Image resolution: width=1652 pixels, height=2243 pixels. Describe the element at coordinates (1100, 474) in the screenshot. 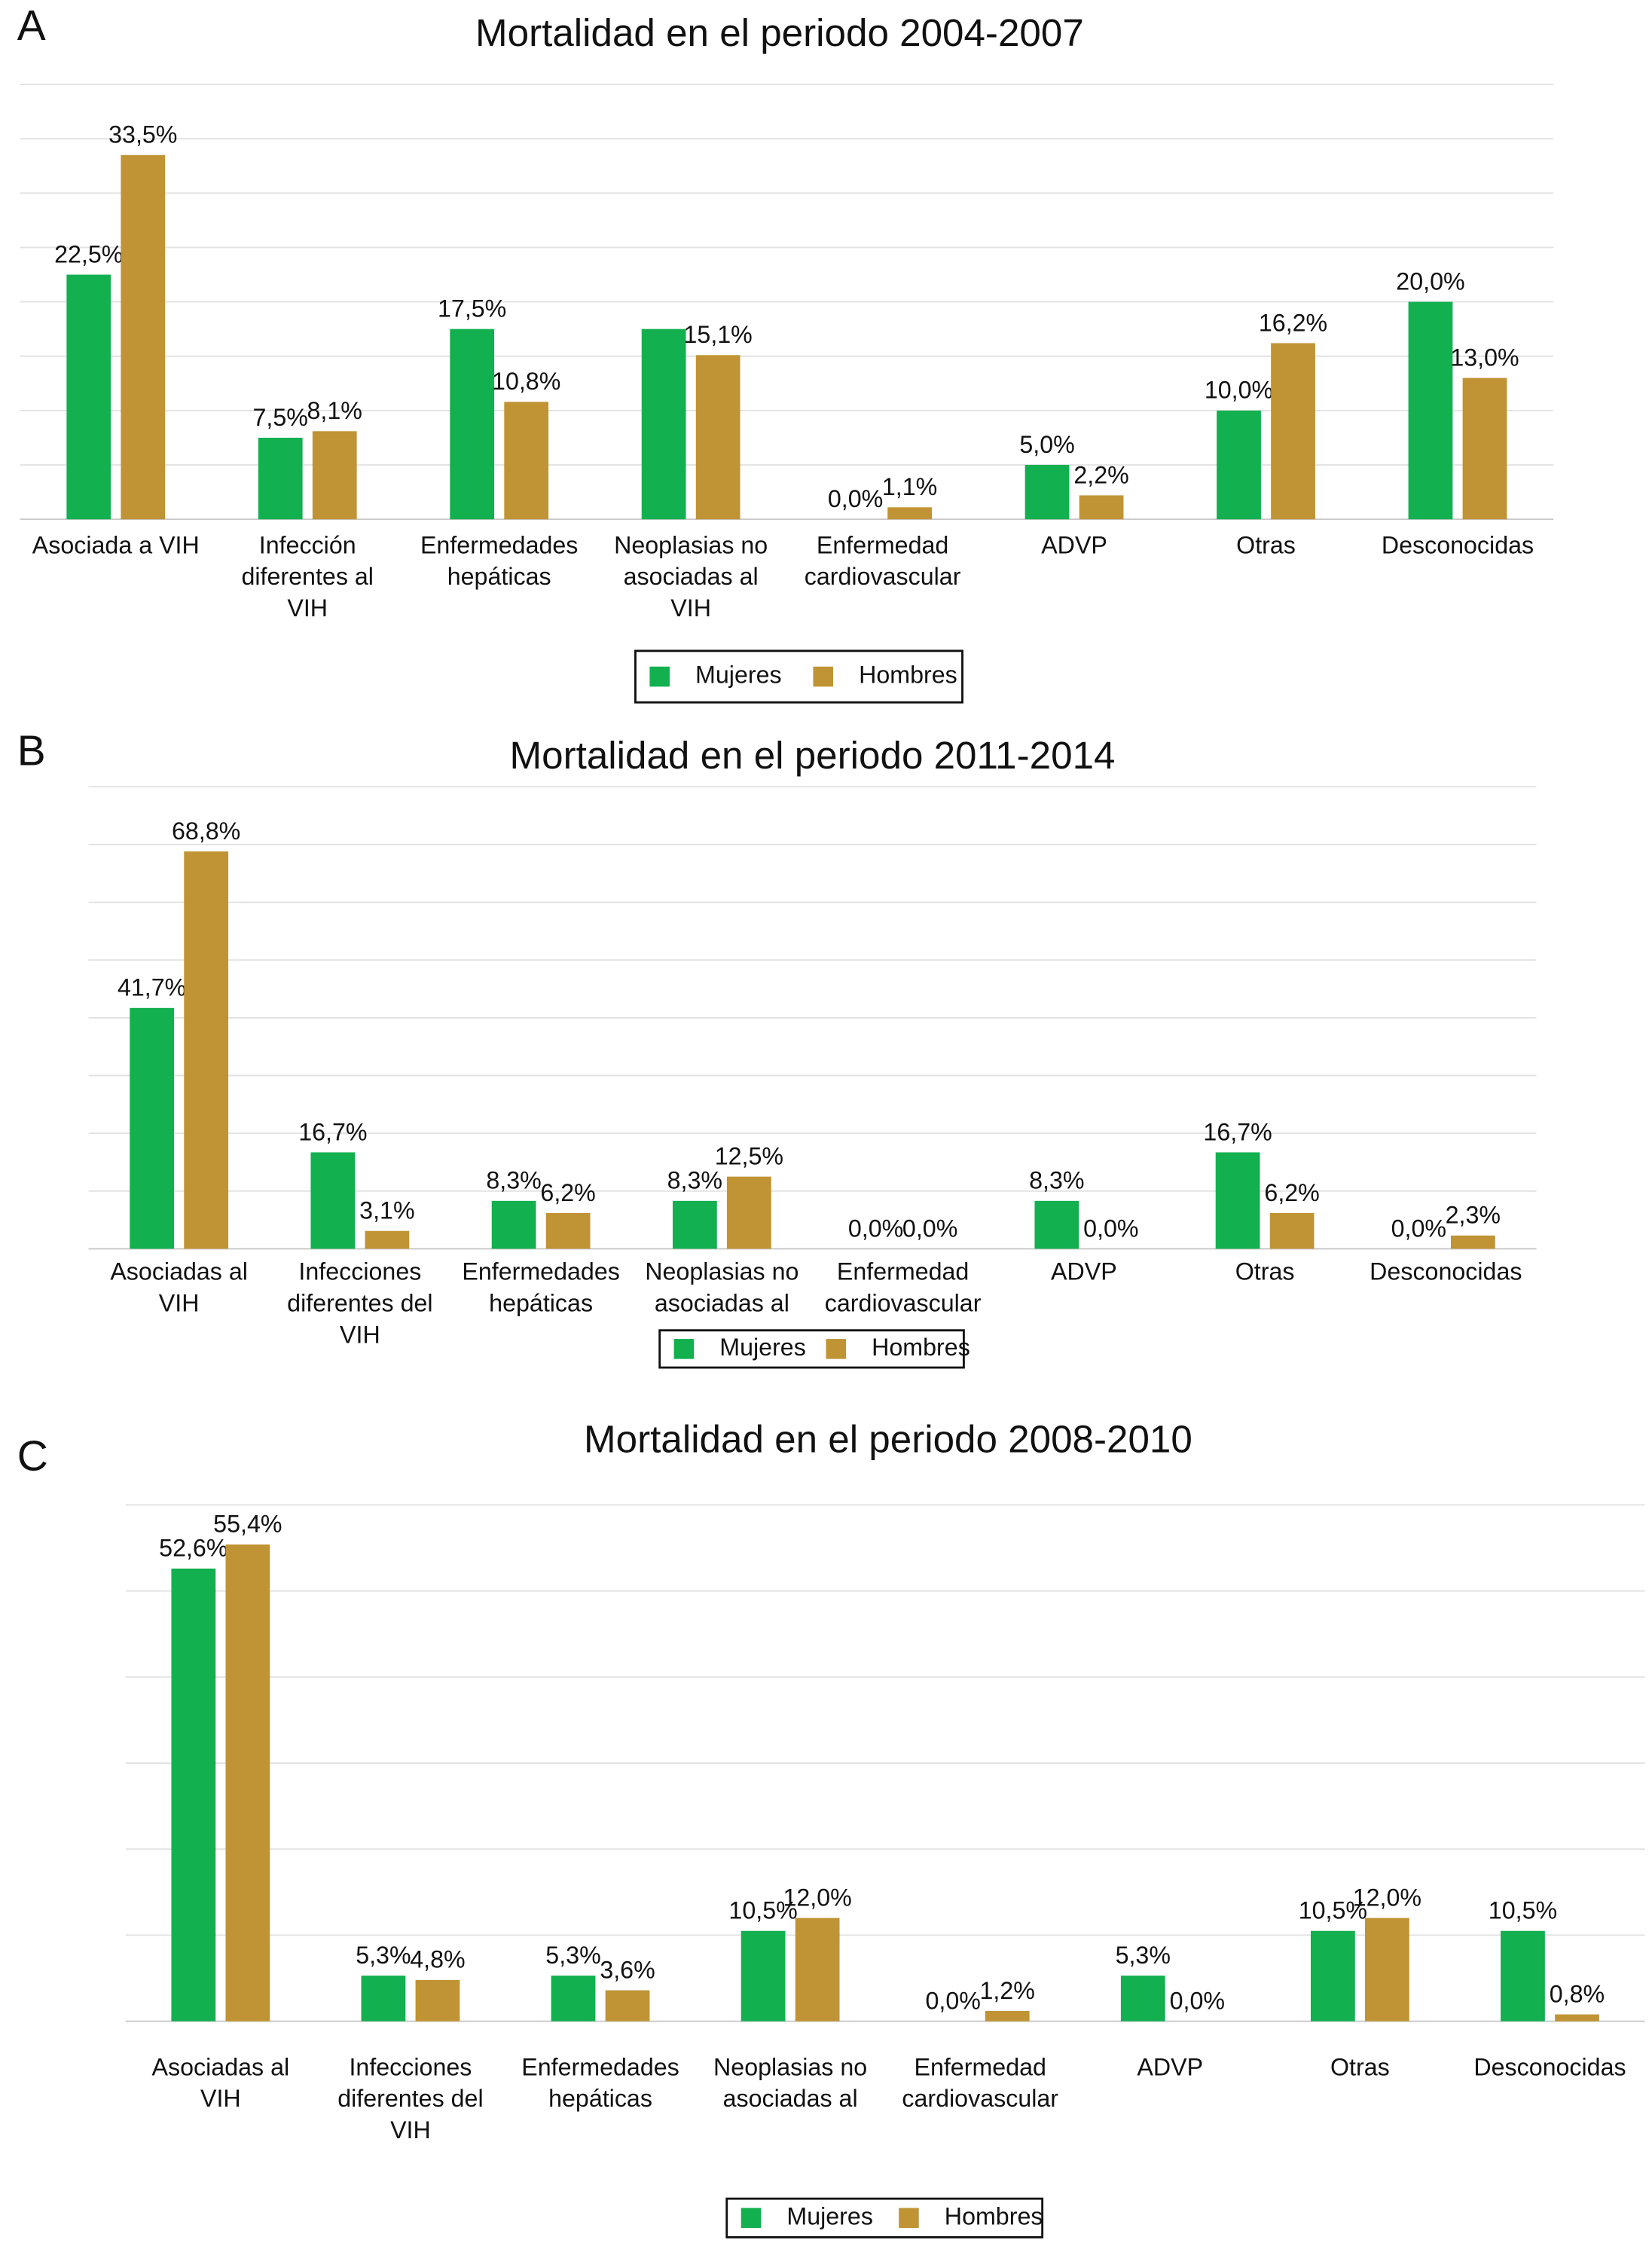

I see `data-label: 2,2%` at that location.